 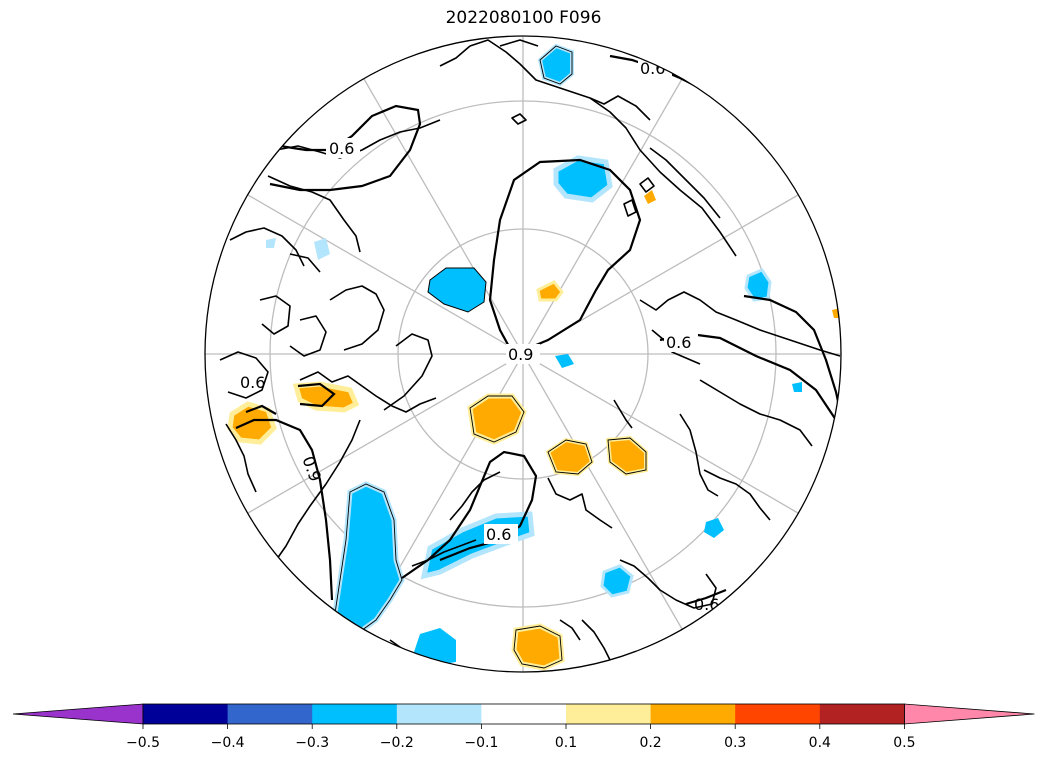 I want to click on colorbar-tick-label: −0.5, so click(x=143, y=743).